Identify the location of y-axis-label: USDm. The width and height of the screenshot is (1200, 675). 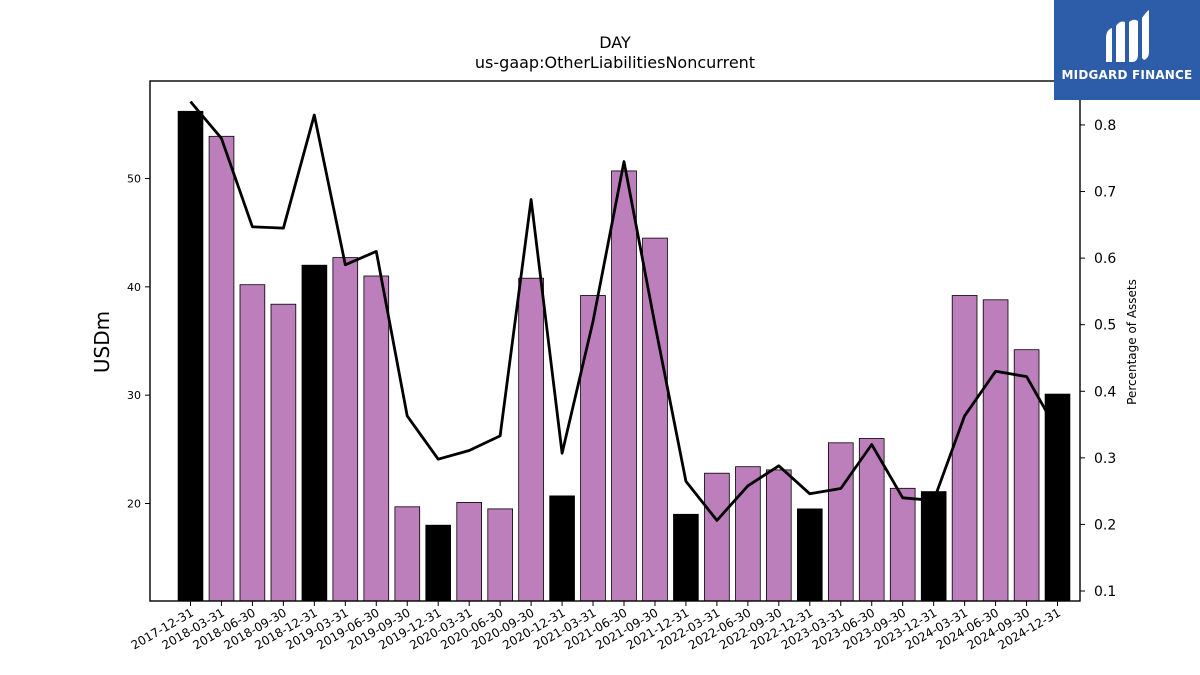
(102, 342).